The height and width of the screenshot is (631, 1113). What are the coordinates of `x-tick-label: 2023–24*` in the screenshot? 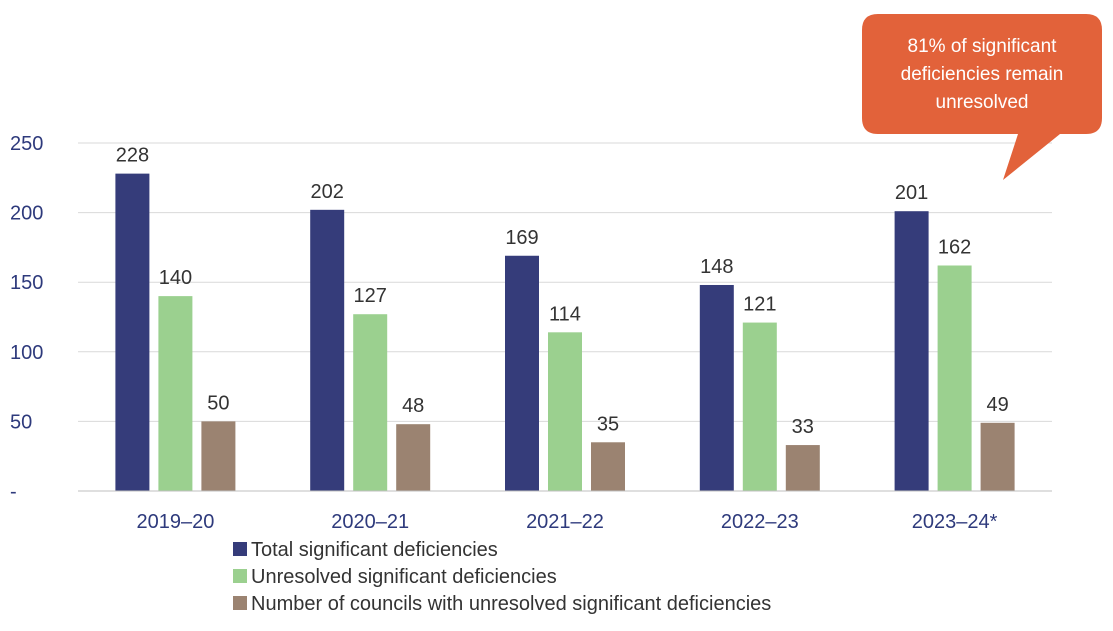 It's located at (955, 522).